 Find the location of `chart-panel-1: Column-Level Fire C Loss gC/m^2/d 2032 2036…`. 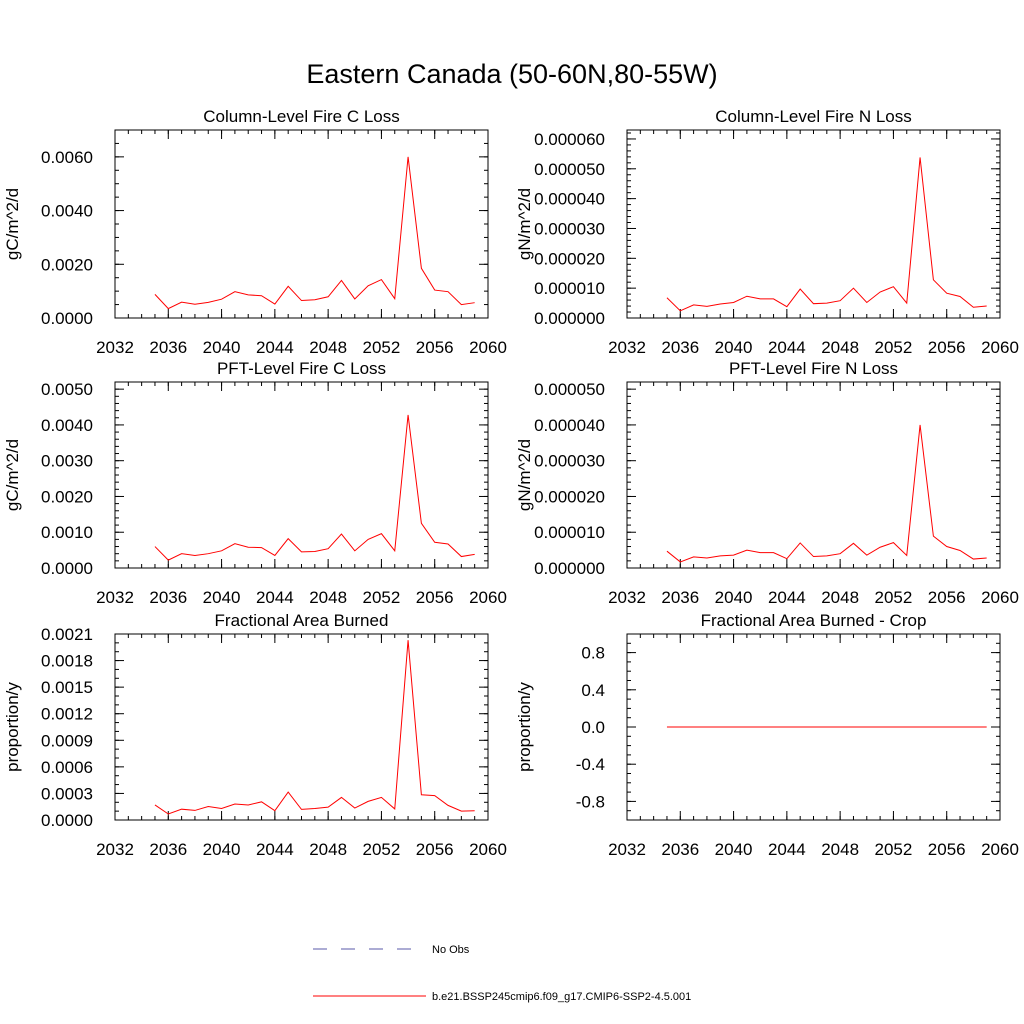

chart-panel-1: Column-Level Fire C Loss gC/m^2/d 2032 2036… is located at coordinates (255, 232).